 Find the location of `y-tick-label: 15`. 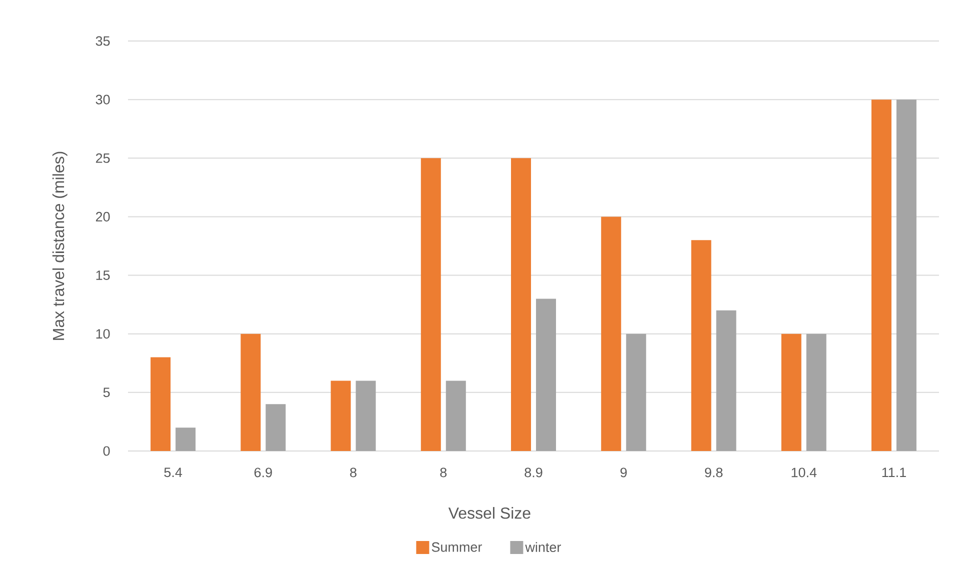

y-tick-label: 15 is located at coordinates (103, 275).